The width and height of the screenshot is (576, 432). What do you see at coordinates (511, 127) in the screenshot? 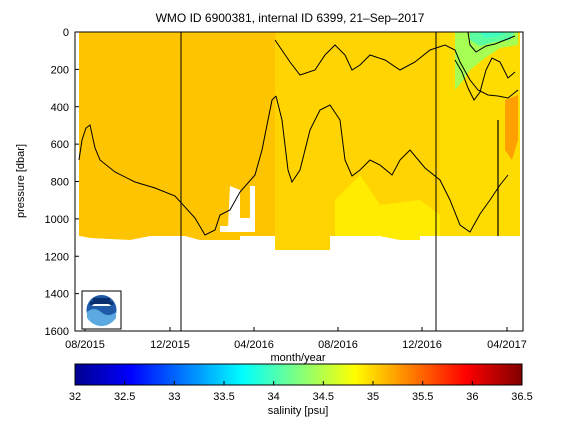
I see `salinity-field-east-salty` at bounding box center [511, 127].